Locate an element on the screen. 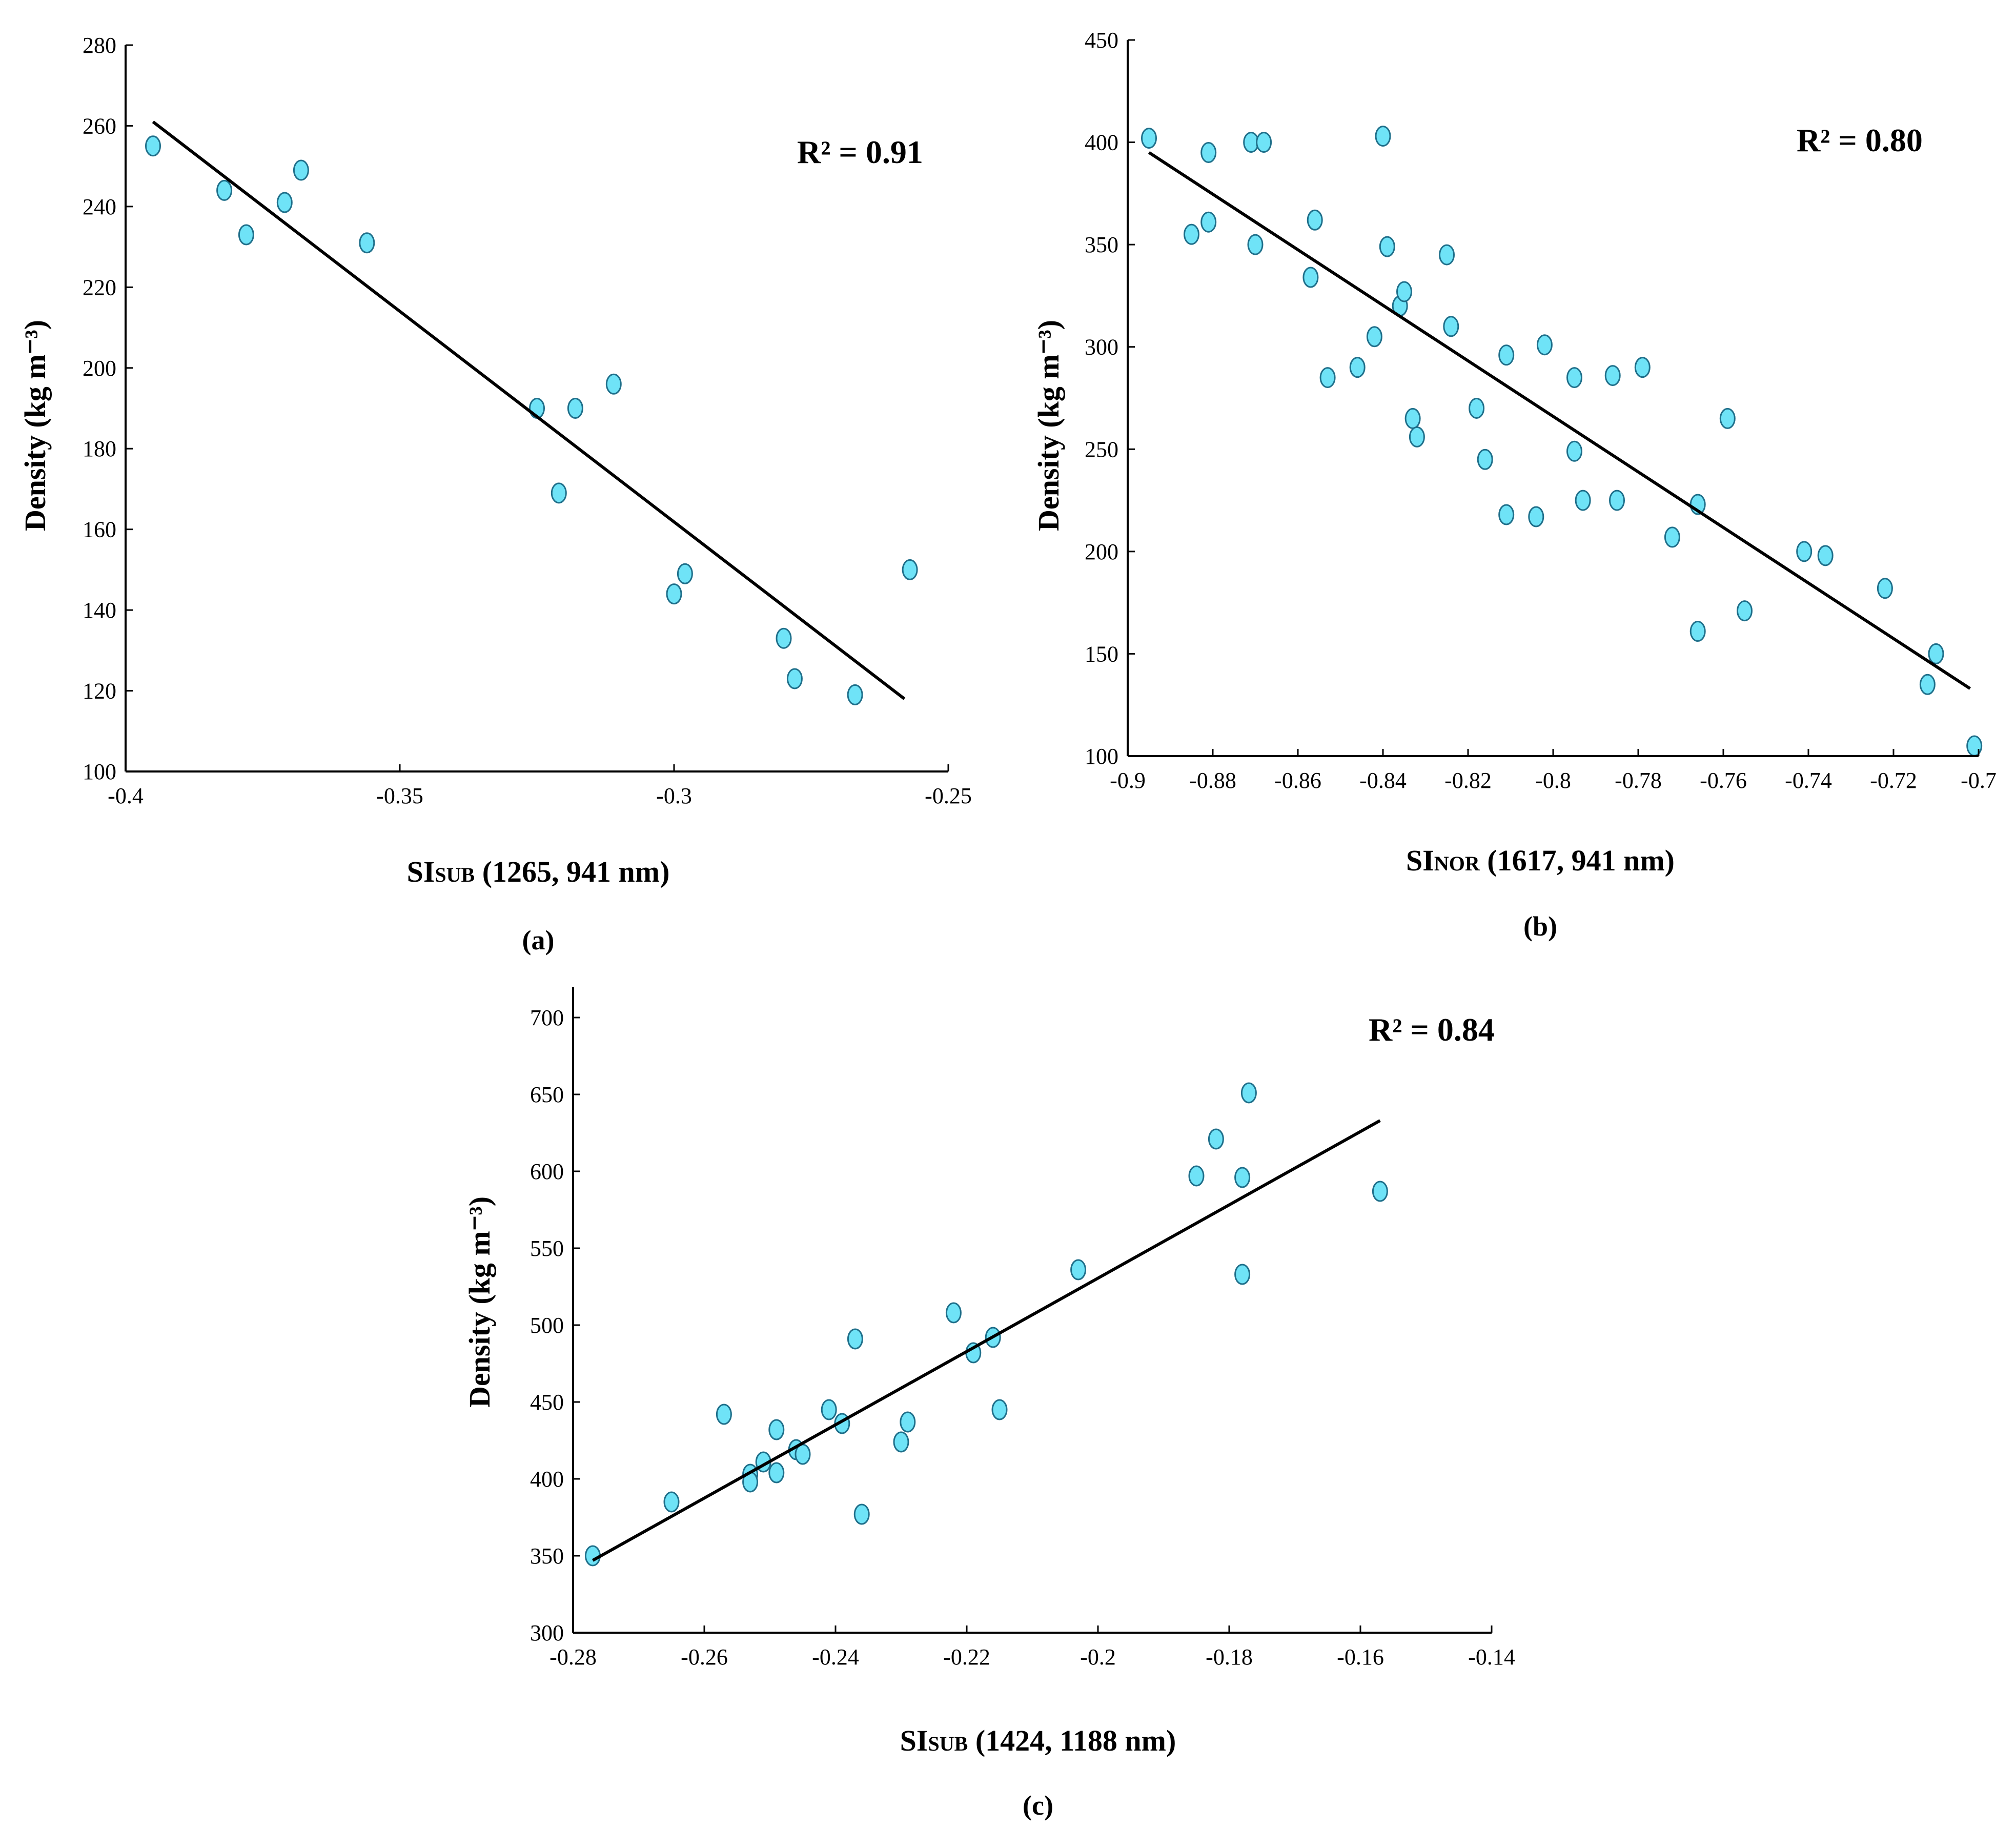  x-tick-label: -0.8 is located at coordinates (1553, 781).